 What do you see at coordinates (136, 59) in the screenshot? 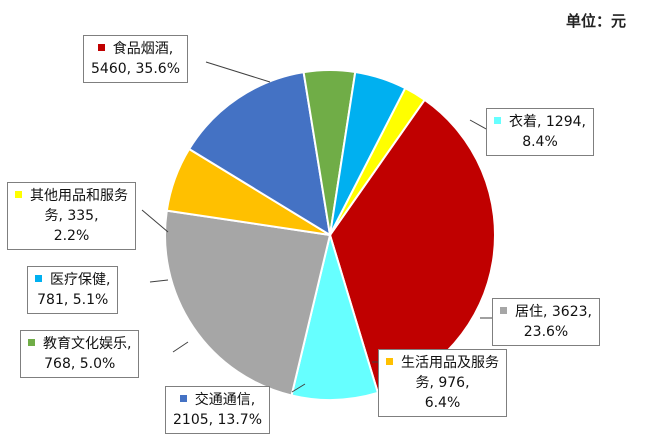
I see `data-label-food: 食品烟酒, 5460, 35.6%` at bounding box center [136, 59].